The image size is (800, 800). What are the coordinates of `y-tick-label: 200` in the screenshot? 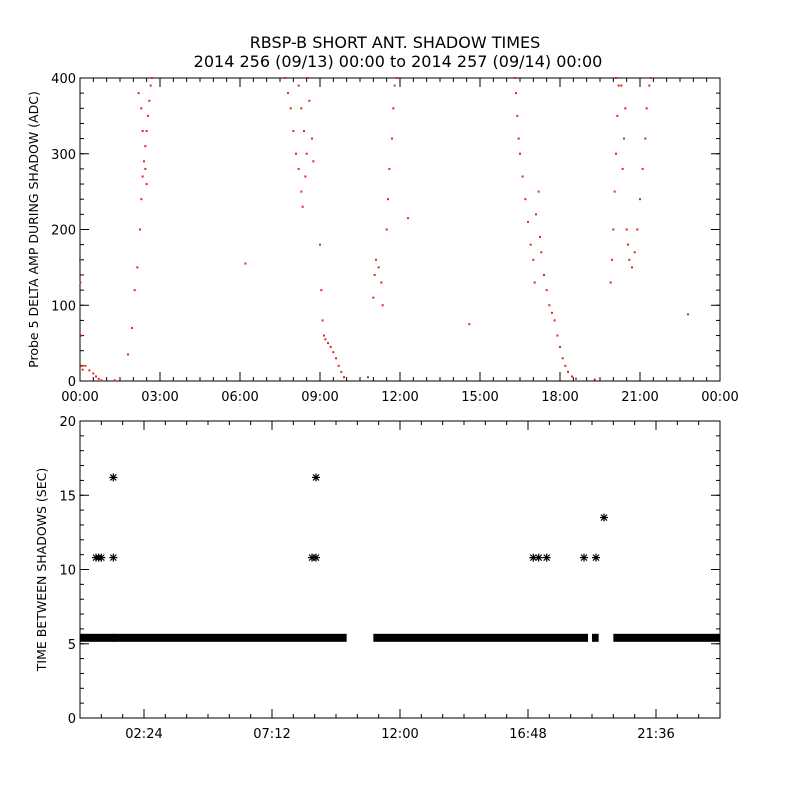 It's located at (63, 231).